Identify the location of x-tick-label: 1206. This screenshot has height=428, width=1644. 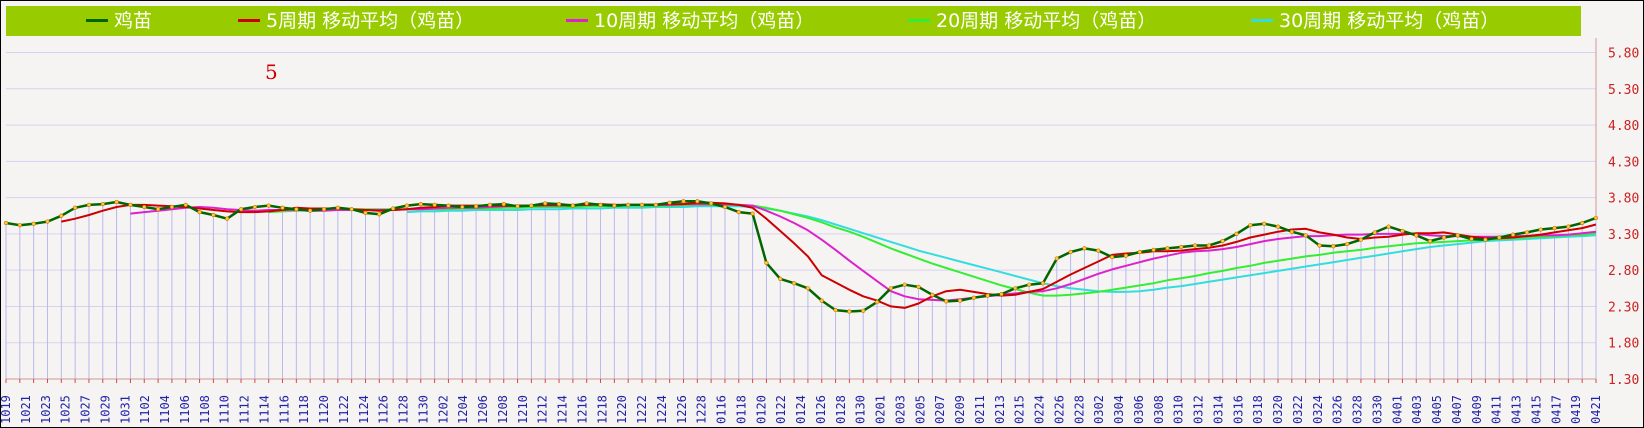
(483, 409).